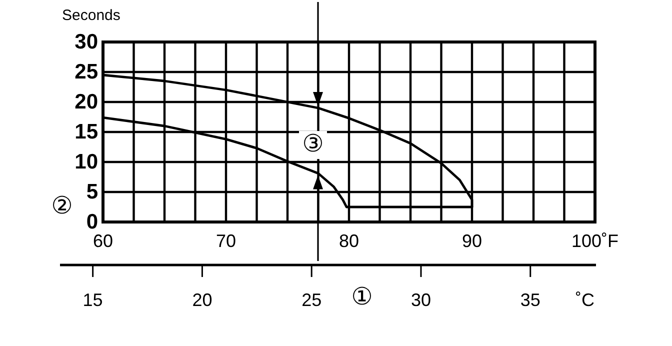 This screenshot has width=672, height=346. I want to click on x2-tick-label: 35, so click(530, 300).